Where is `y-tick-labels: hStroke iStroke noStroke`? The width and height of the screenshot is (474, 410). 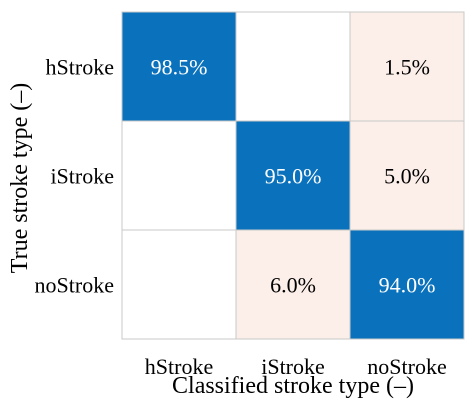 y-tick-labels: hStroke iStroke noStroke is located at coordinates (74, 176).